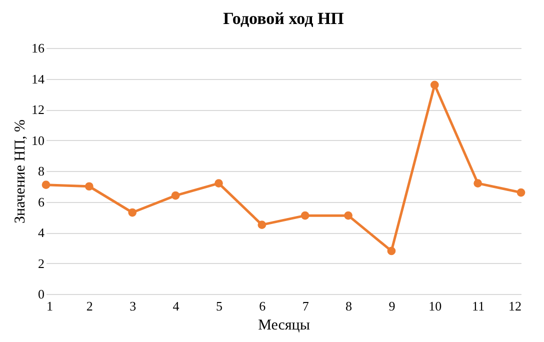 The width and height of the screenshot is (544, 342). What do you see at coordinates (20, 172) in the screenshot?
I see `y-axis-title: Значение НП, %` at bounding box center [20, 172].